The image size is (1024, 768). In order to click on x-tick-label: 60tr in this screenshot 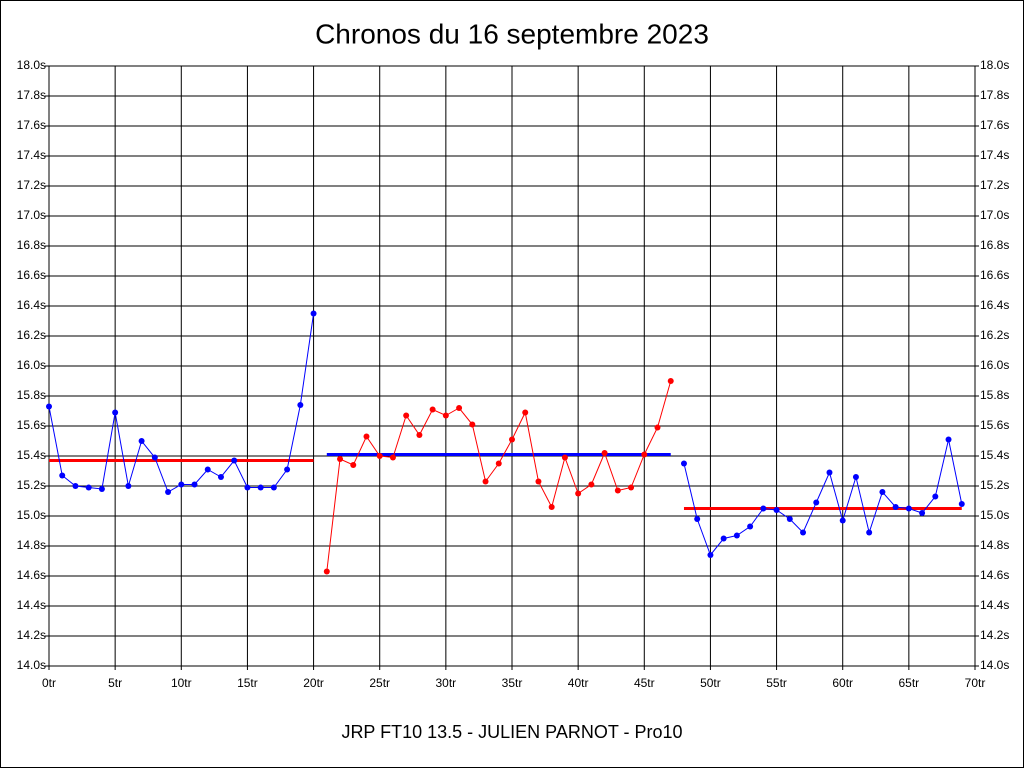, I will do `click(842, 683)`.